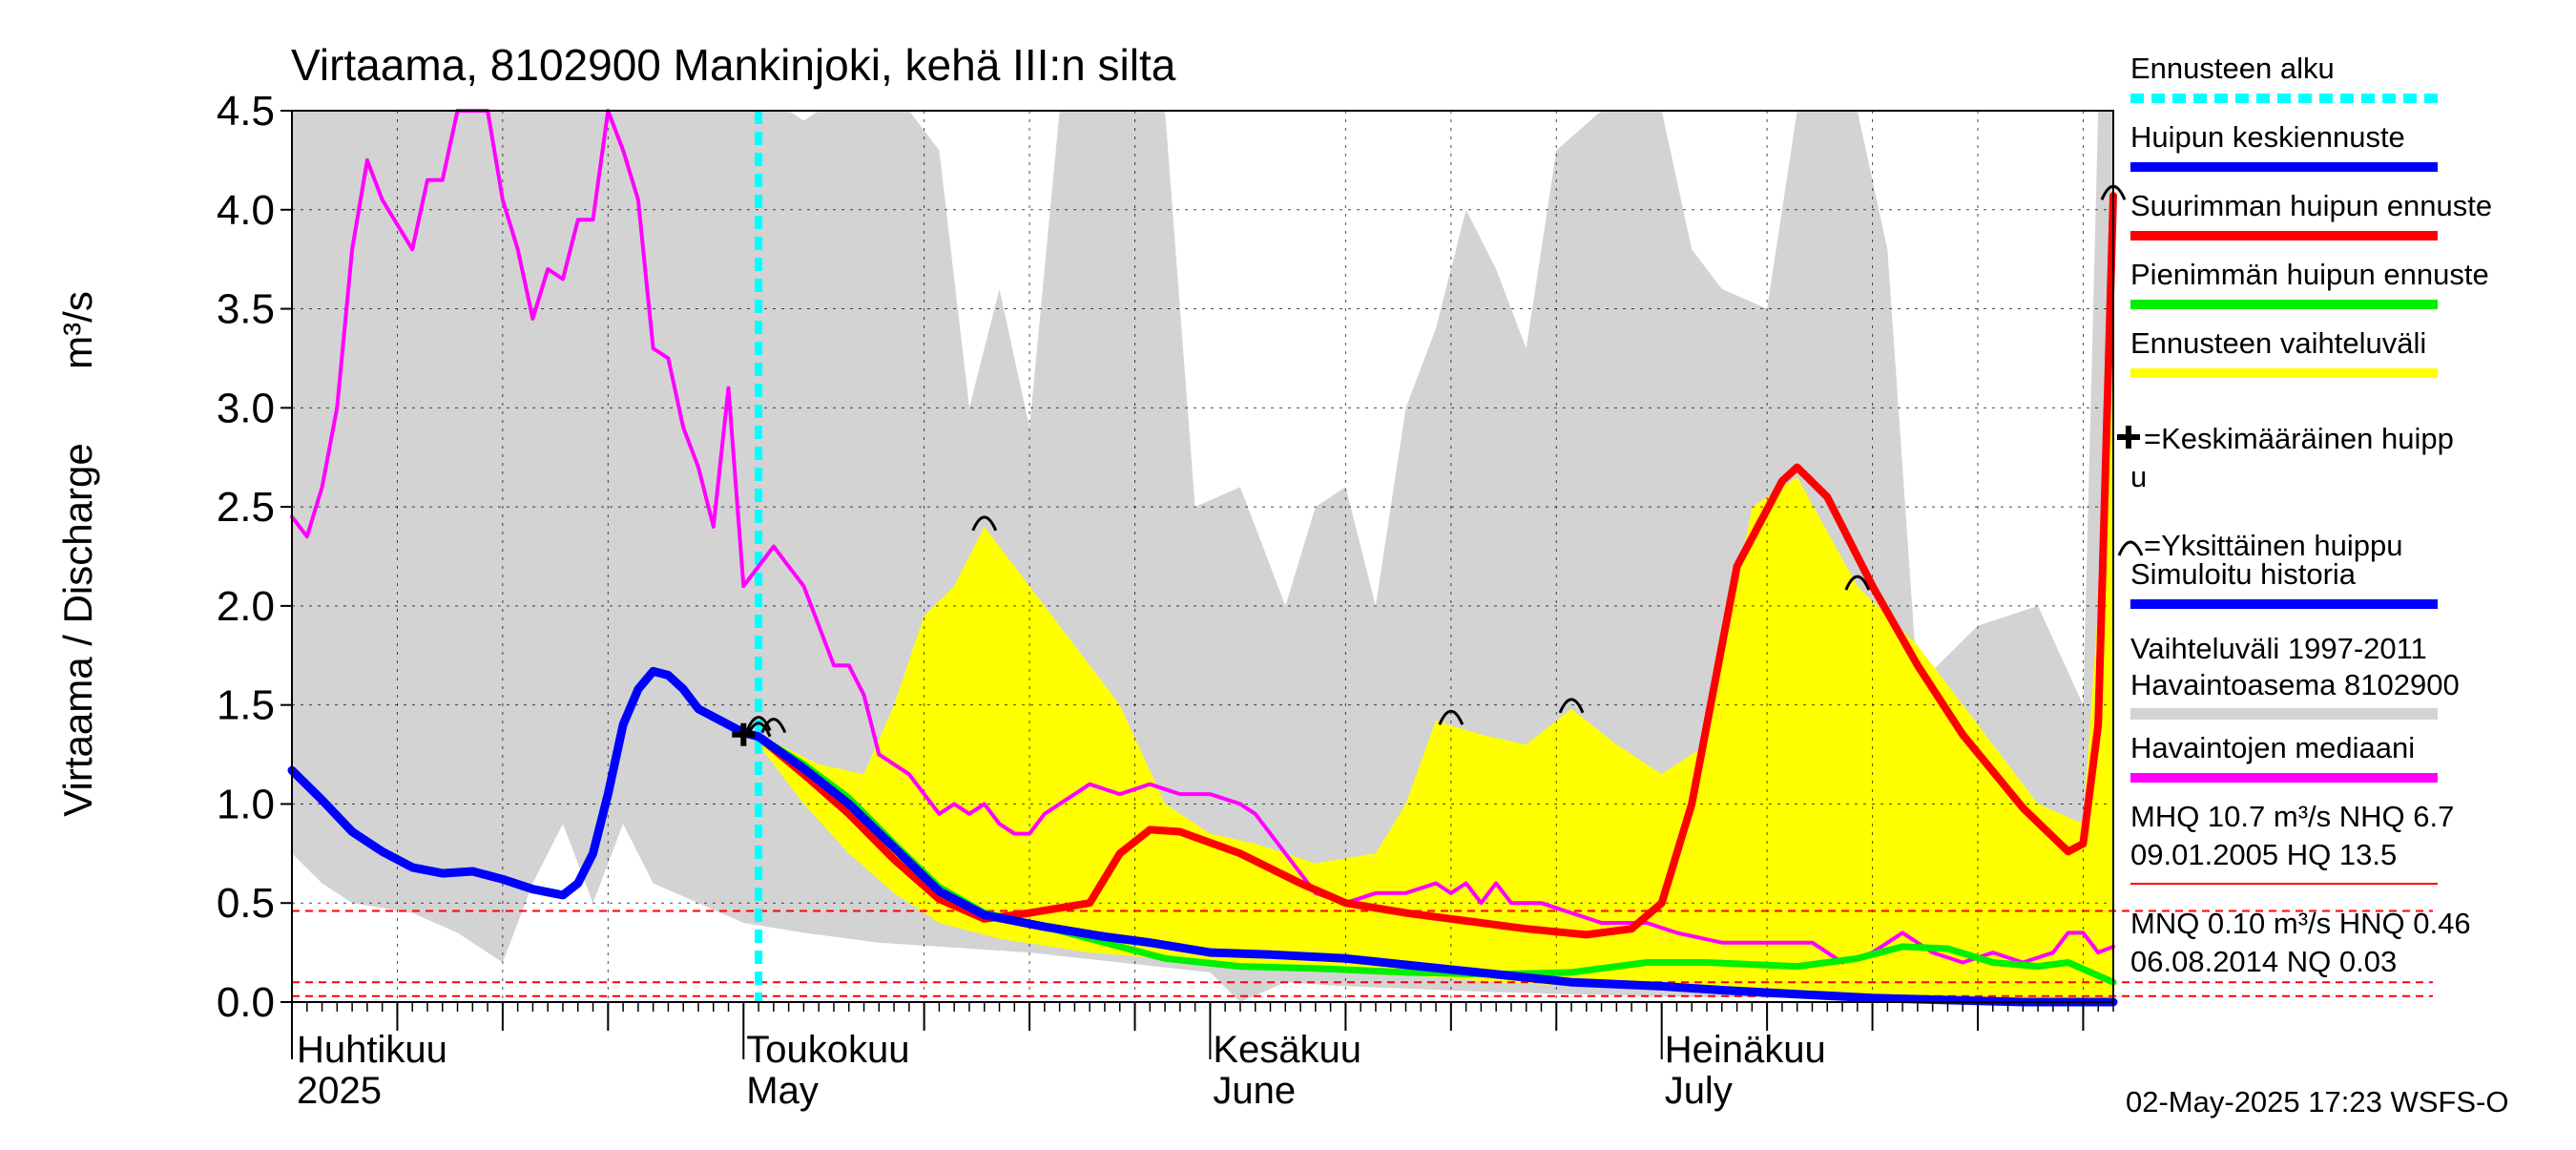 This screenshot has width=2576, height=1150. I want to click on series-huipun-keskiennuste, so click(1436, 869).